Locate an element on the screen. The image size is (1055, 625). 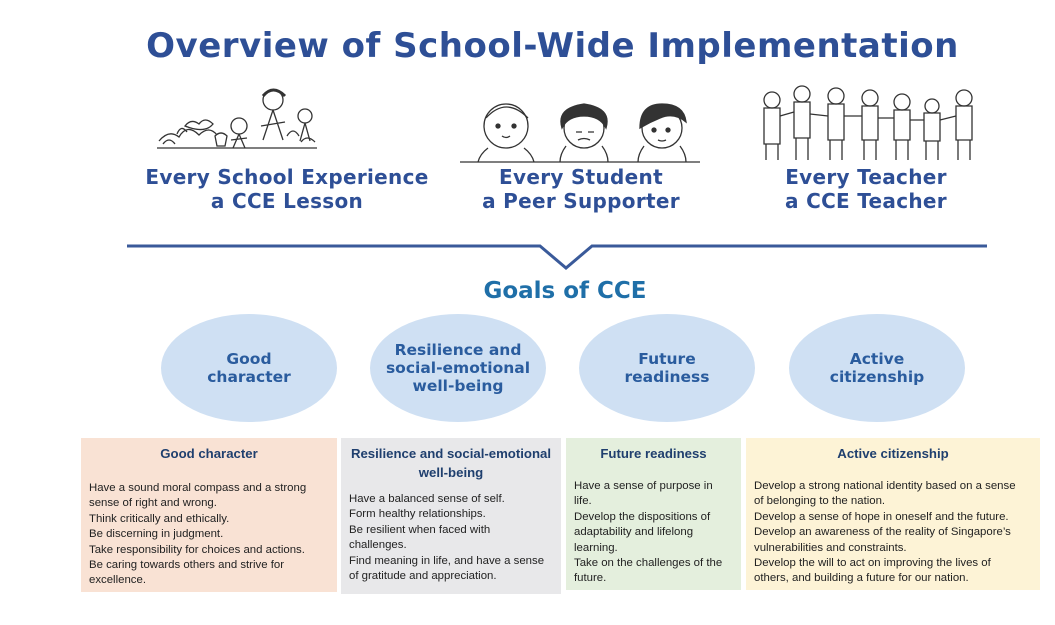
box-line: Take on the challenges of the is located at coordinates (648, 563).